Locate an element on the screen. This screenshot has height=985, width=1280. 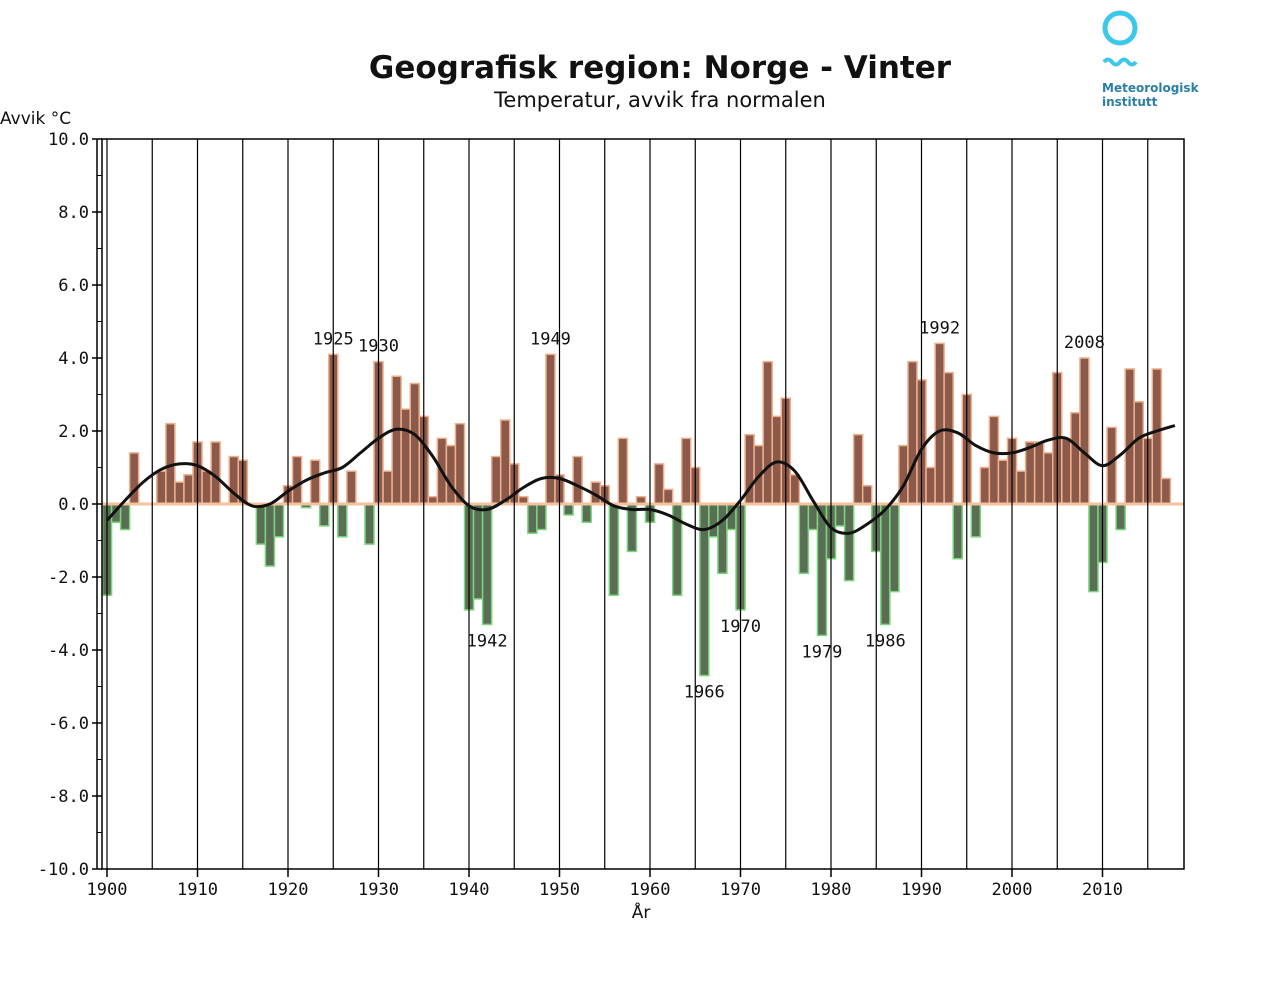
bar-1977 is located at coordinates (804, 539).